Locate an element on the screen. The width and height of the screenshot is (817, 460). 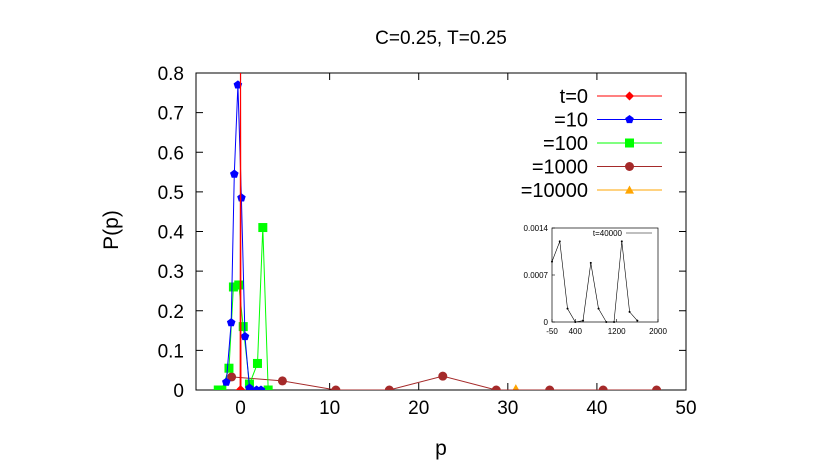
chart-title: C=0.25, T=0.25 is located at coordinates (441, 38).